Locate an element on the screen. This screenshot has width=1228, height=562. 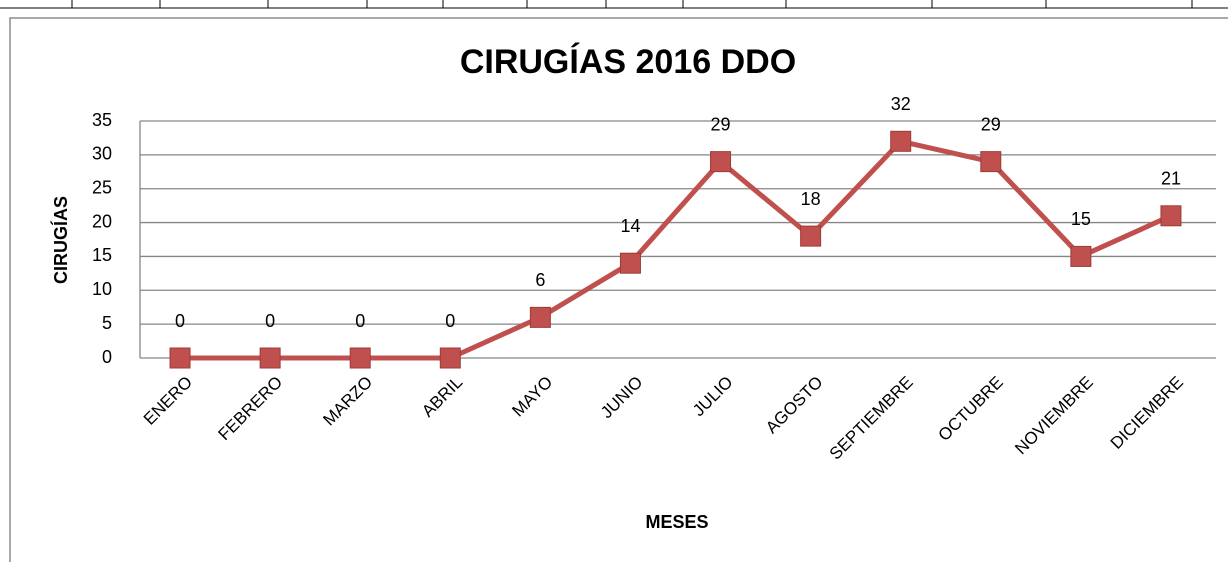
x-tick-label: JULIO is located at coordinates (713, 397).